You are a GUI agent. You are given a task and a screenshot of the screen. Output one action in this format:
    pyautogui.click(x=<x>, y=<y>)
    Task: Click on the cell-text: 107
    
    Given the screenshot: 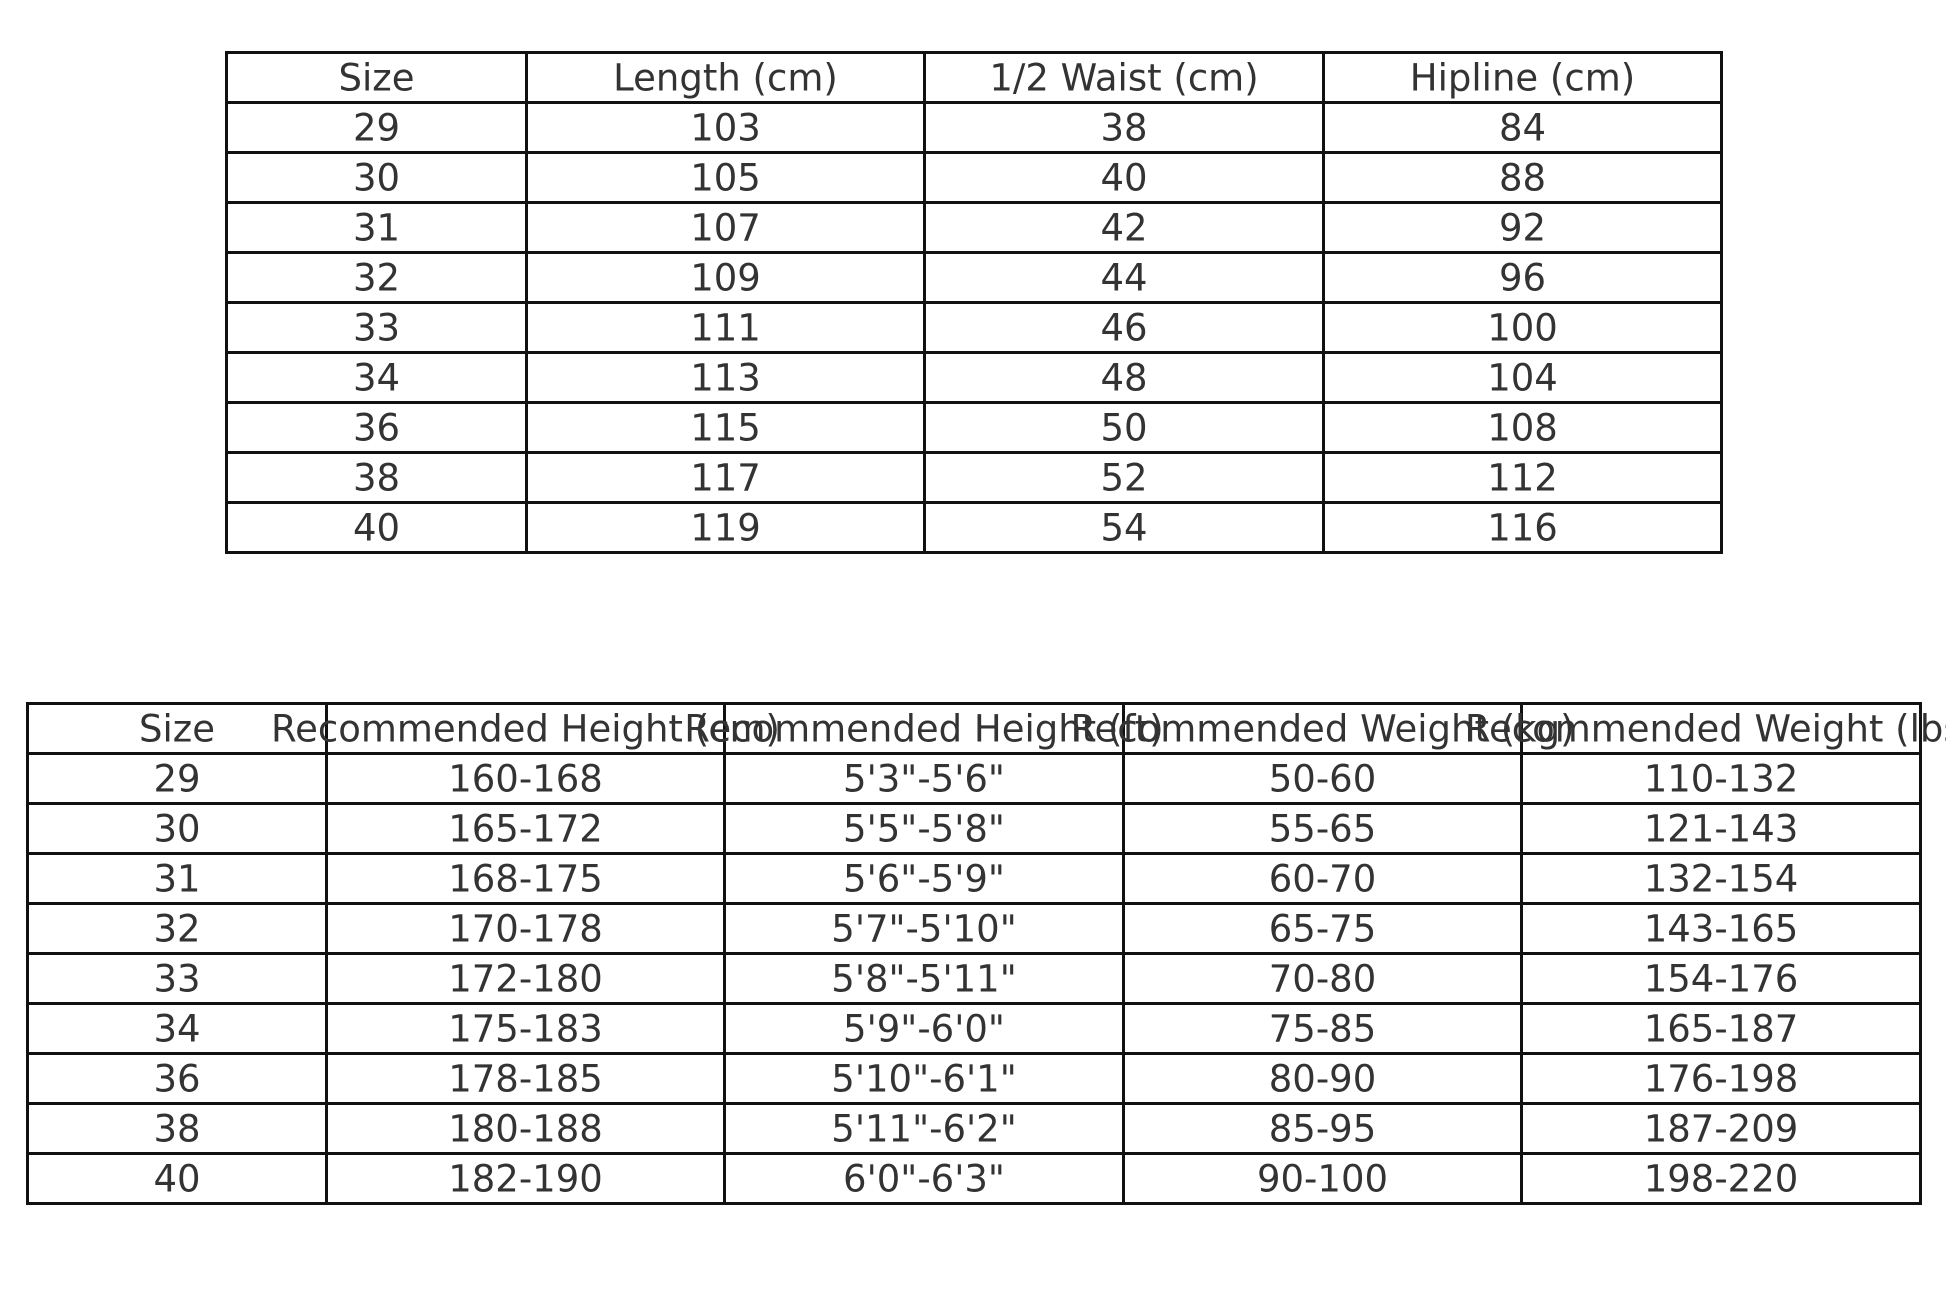 What is the action you would take?
    pyautogui.click(x=725, y=227)
    